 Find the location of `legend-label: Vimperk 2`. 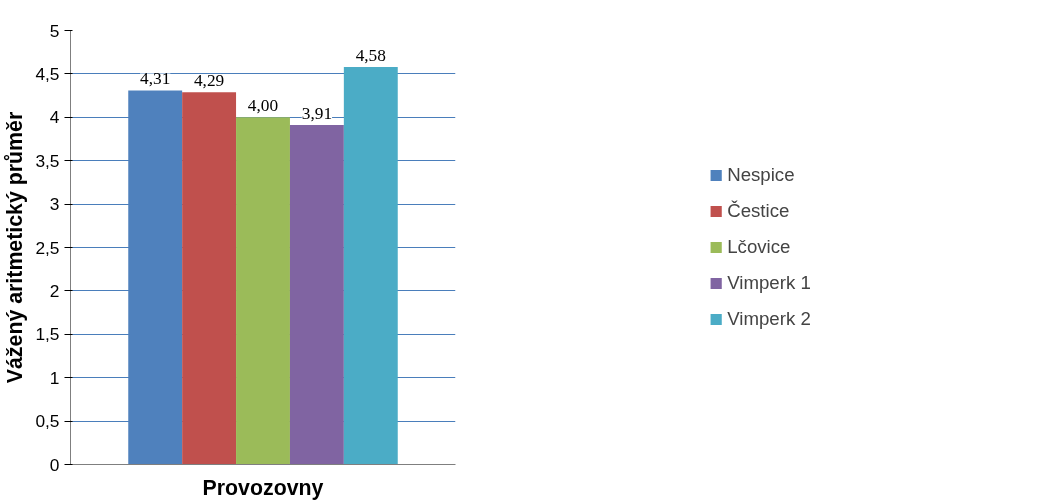

legend-label: Vimperk 2 is located at coordinates (769, 319).